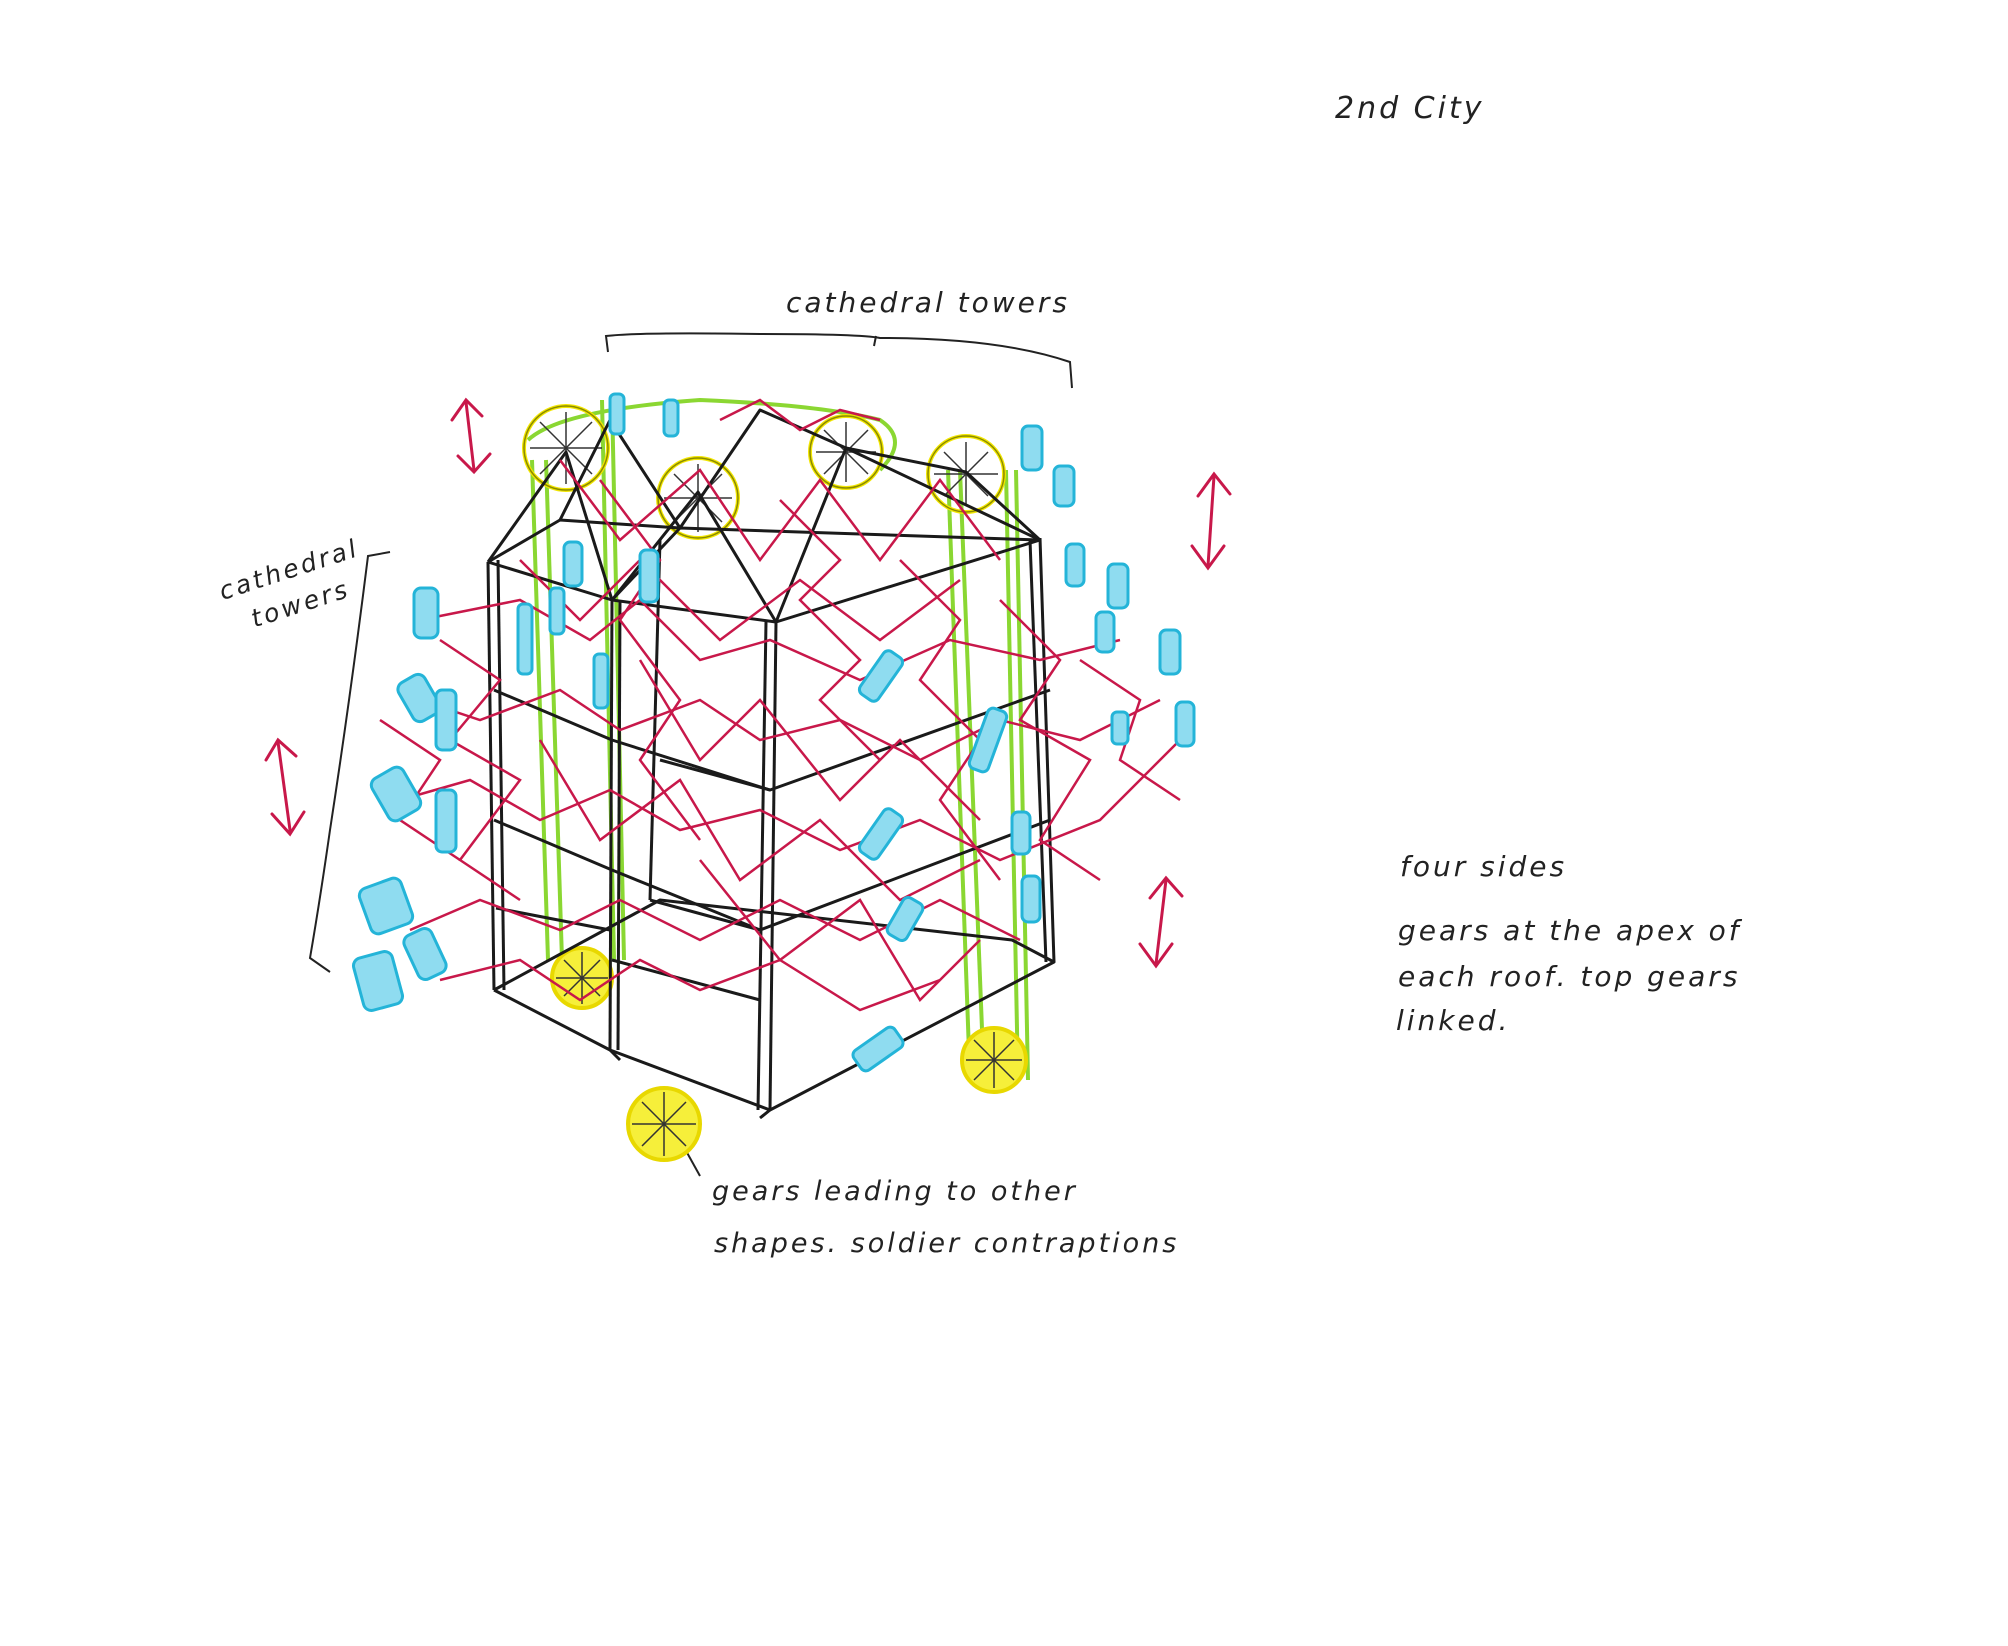  Describe the element at coordinates (285, 787) in the screenshot. I see `arrow-left` at that location.